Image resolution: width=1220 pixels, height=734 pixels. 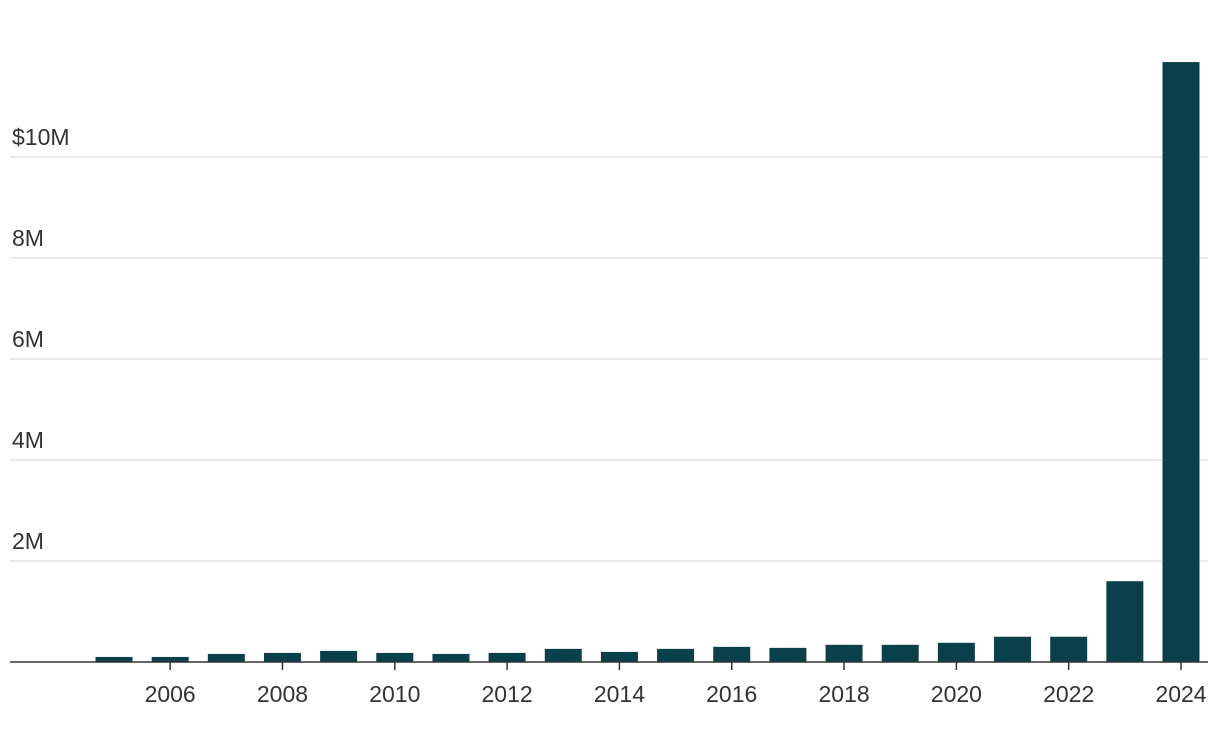 I want to click on x-tick-label: 2022, so click(x=1068, y=694).